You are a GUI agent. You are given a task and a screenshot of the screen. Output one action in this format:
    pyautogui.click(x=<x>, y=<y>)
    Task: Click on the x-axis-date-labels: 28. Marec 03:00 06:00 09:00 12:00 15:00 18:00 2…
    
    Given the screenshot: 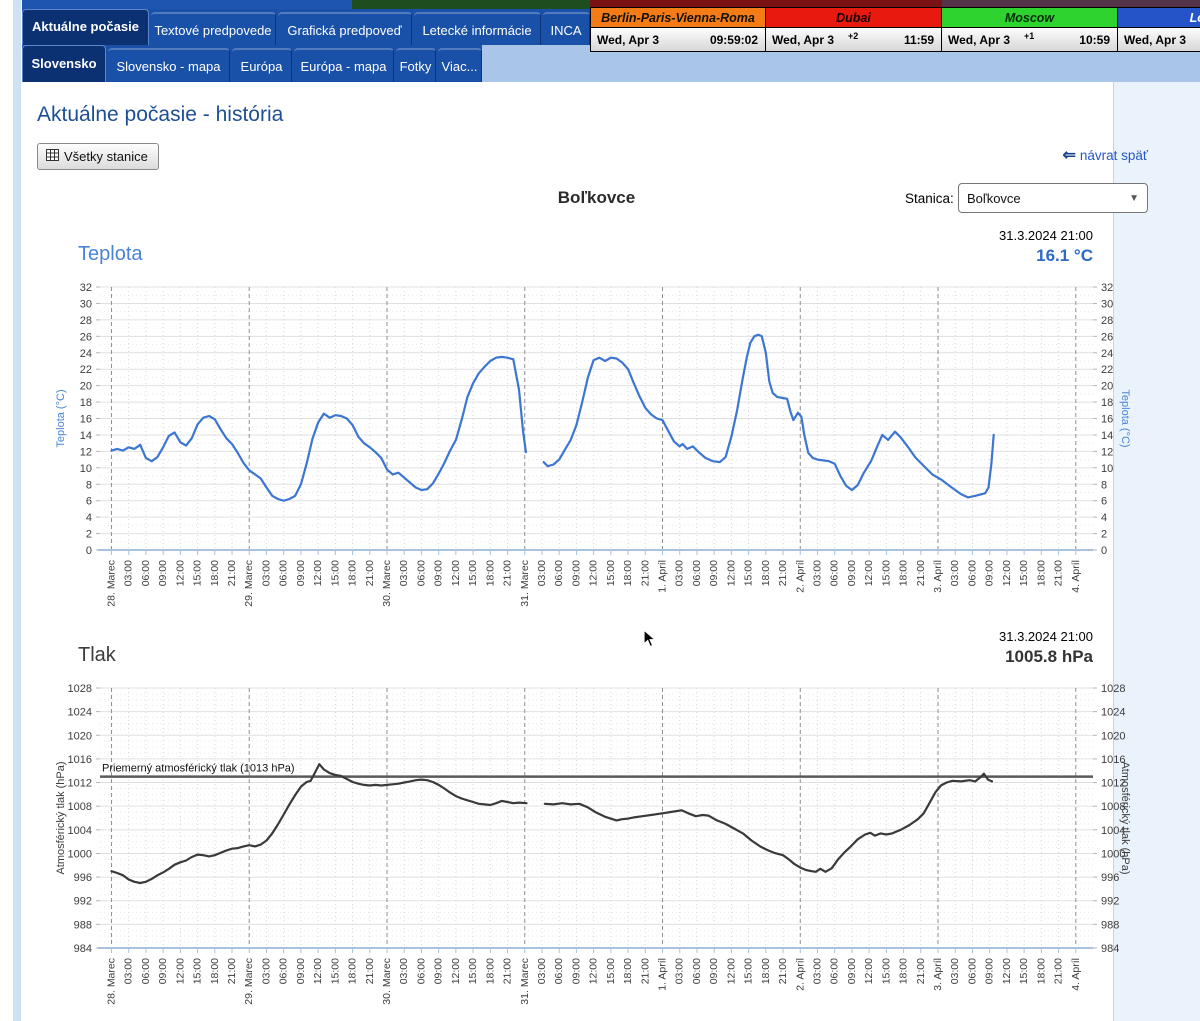 What is the action you would take?
    pyautogui.click(x=593, y=583)
    